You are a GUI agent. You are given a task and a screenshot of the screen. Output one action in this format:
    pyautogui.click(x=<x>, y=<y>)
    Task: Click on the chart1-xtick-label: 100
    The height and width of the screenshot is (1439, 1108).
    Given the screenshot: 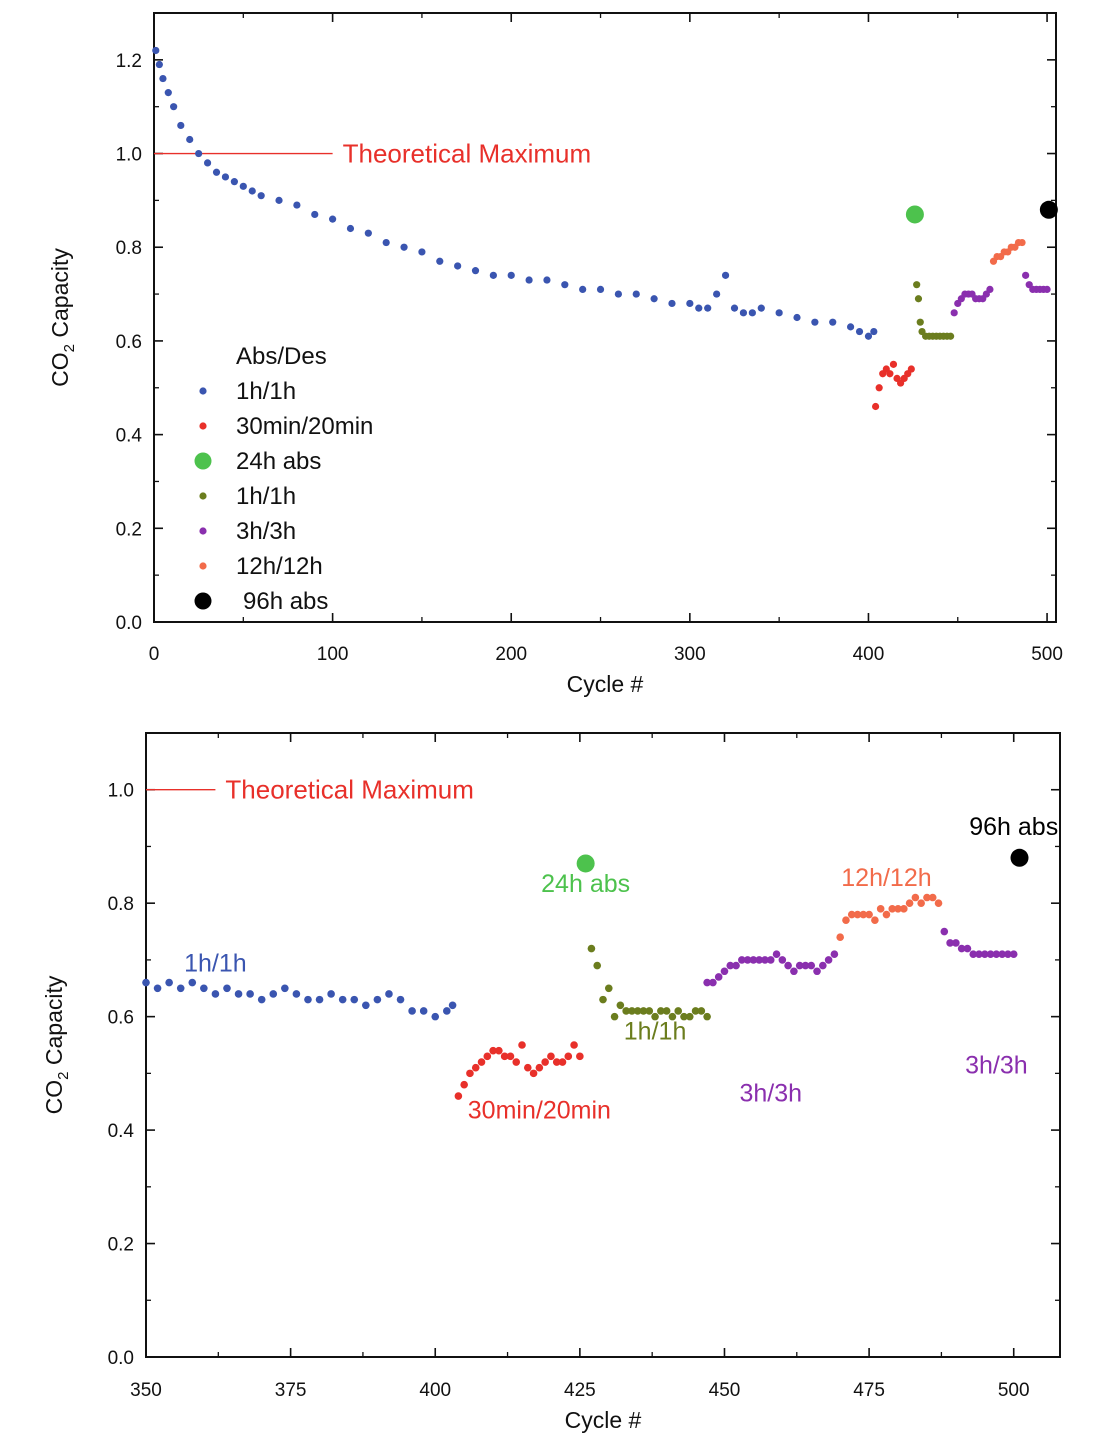 What is the action you would take?
    pyautogui.click(x=333, y=654)
    